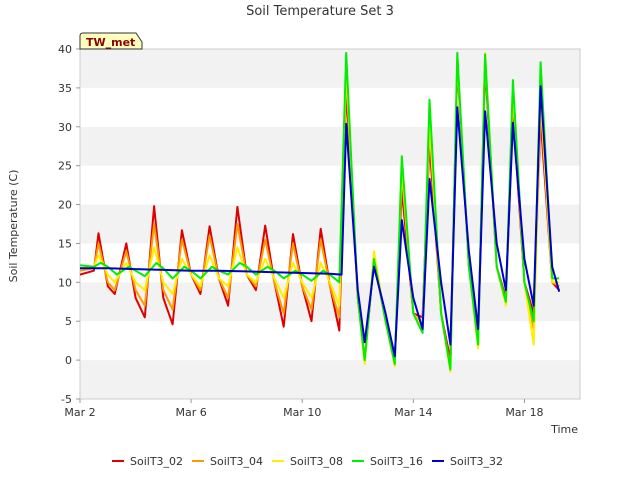 The width and height of the screenshot is (640, 480). Describe the element at coordinates (302, 412) in the screenshot. I see `x-tick-label: Mar 10` at that location.